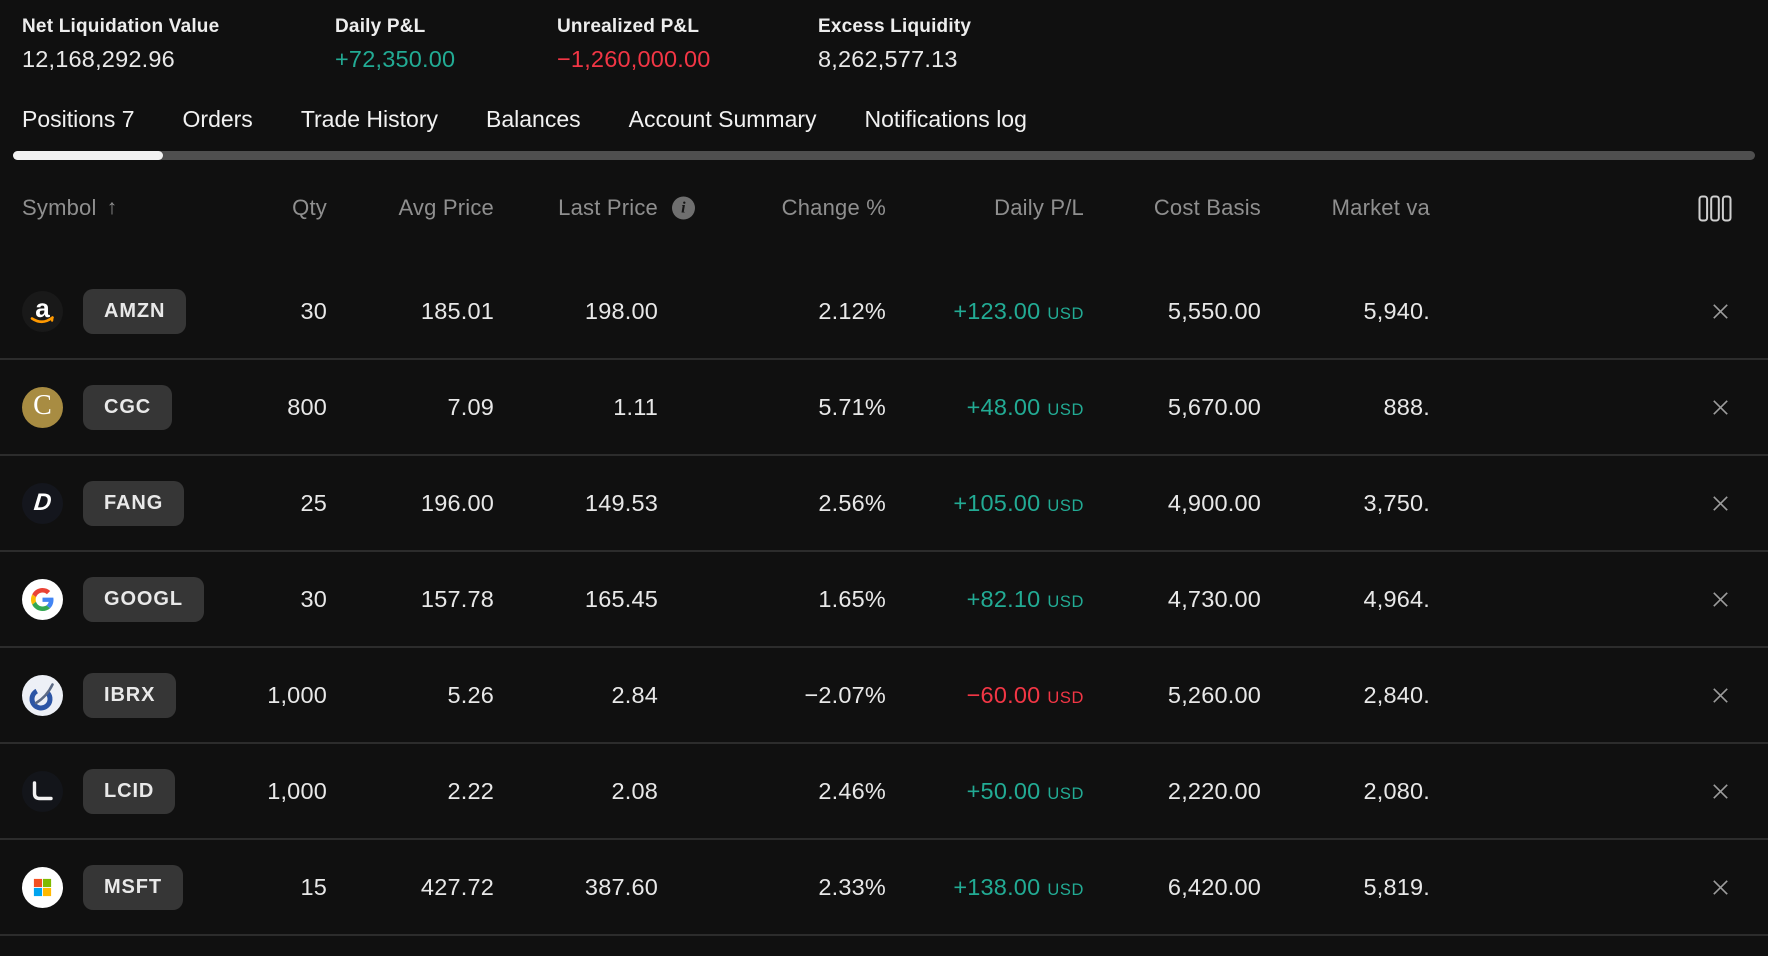  Describe the element at coordinates (133, 887) in the screenshot. I see `ticker-badge: MSFT` at that location.